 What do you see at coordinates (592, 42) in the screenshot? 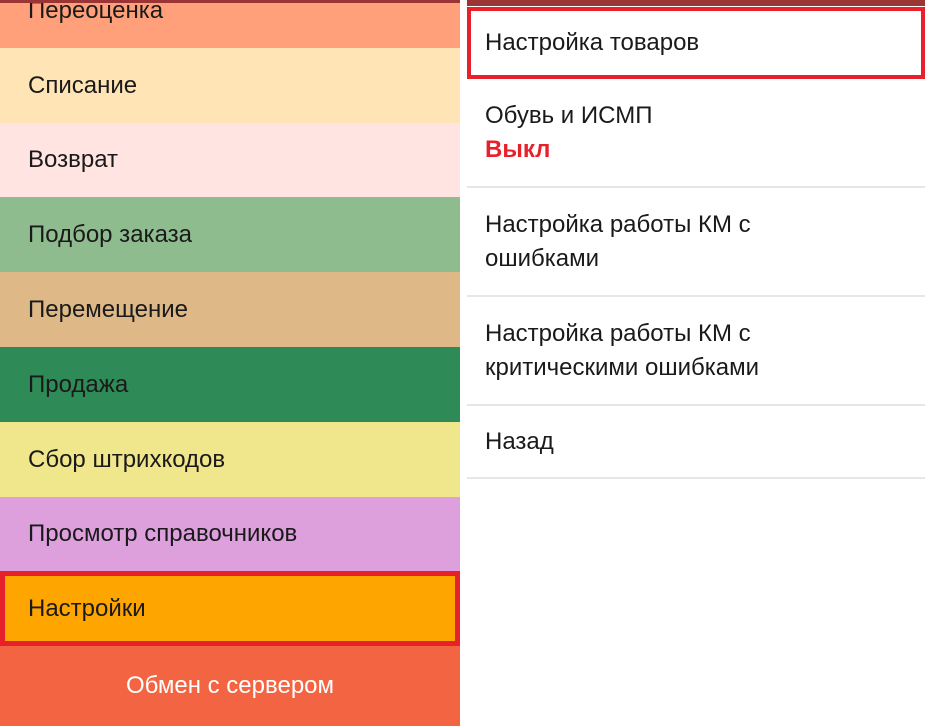
I see `settings-item-label: Настройка товаров` at bounding box center [592, 42].